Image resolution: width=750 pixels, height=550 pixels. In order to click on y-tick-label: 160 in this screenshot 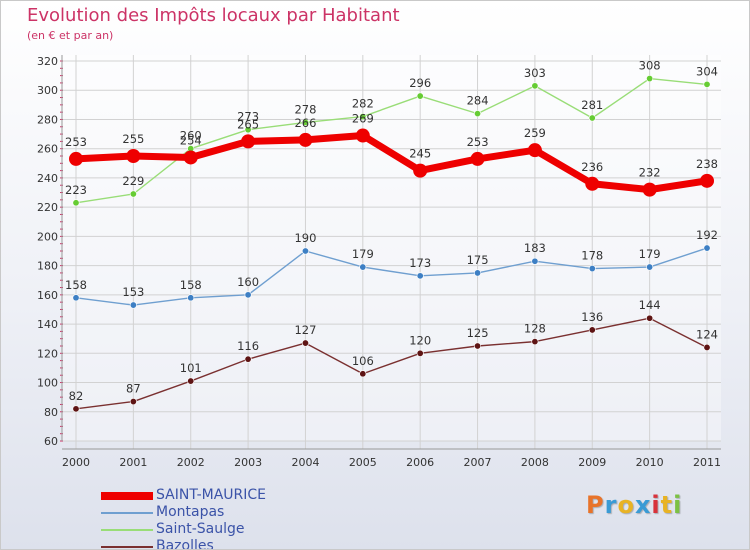, I will do `click(47, 295)`.